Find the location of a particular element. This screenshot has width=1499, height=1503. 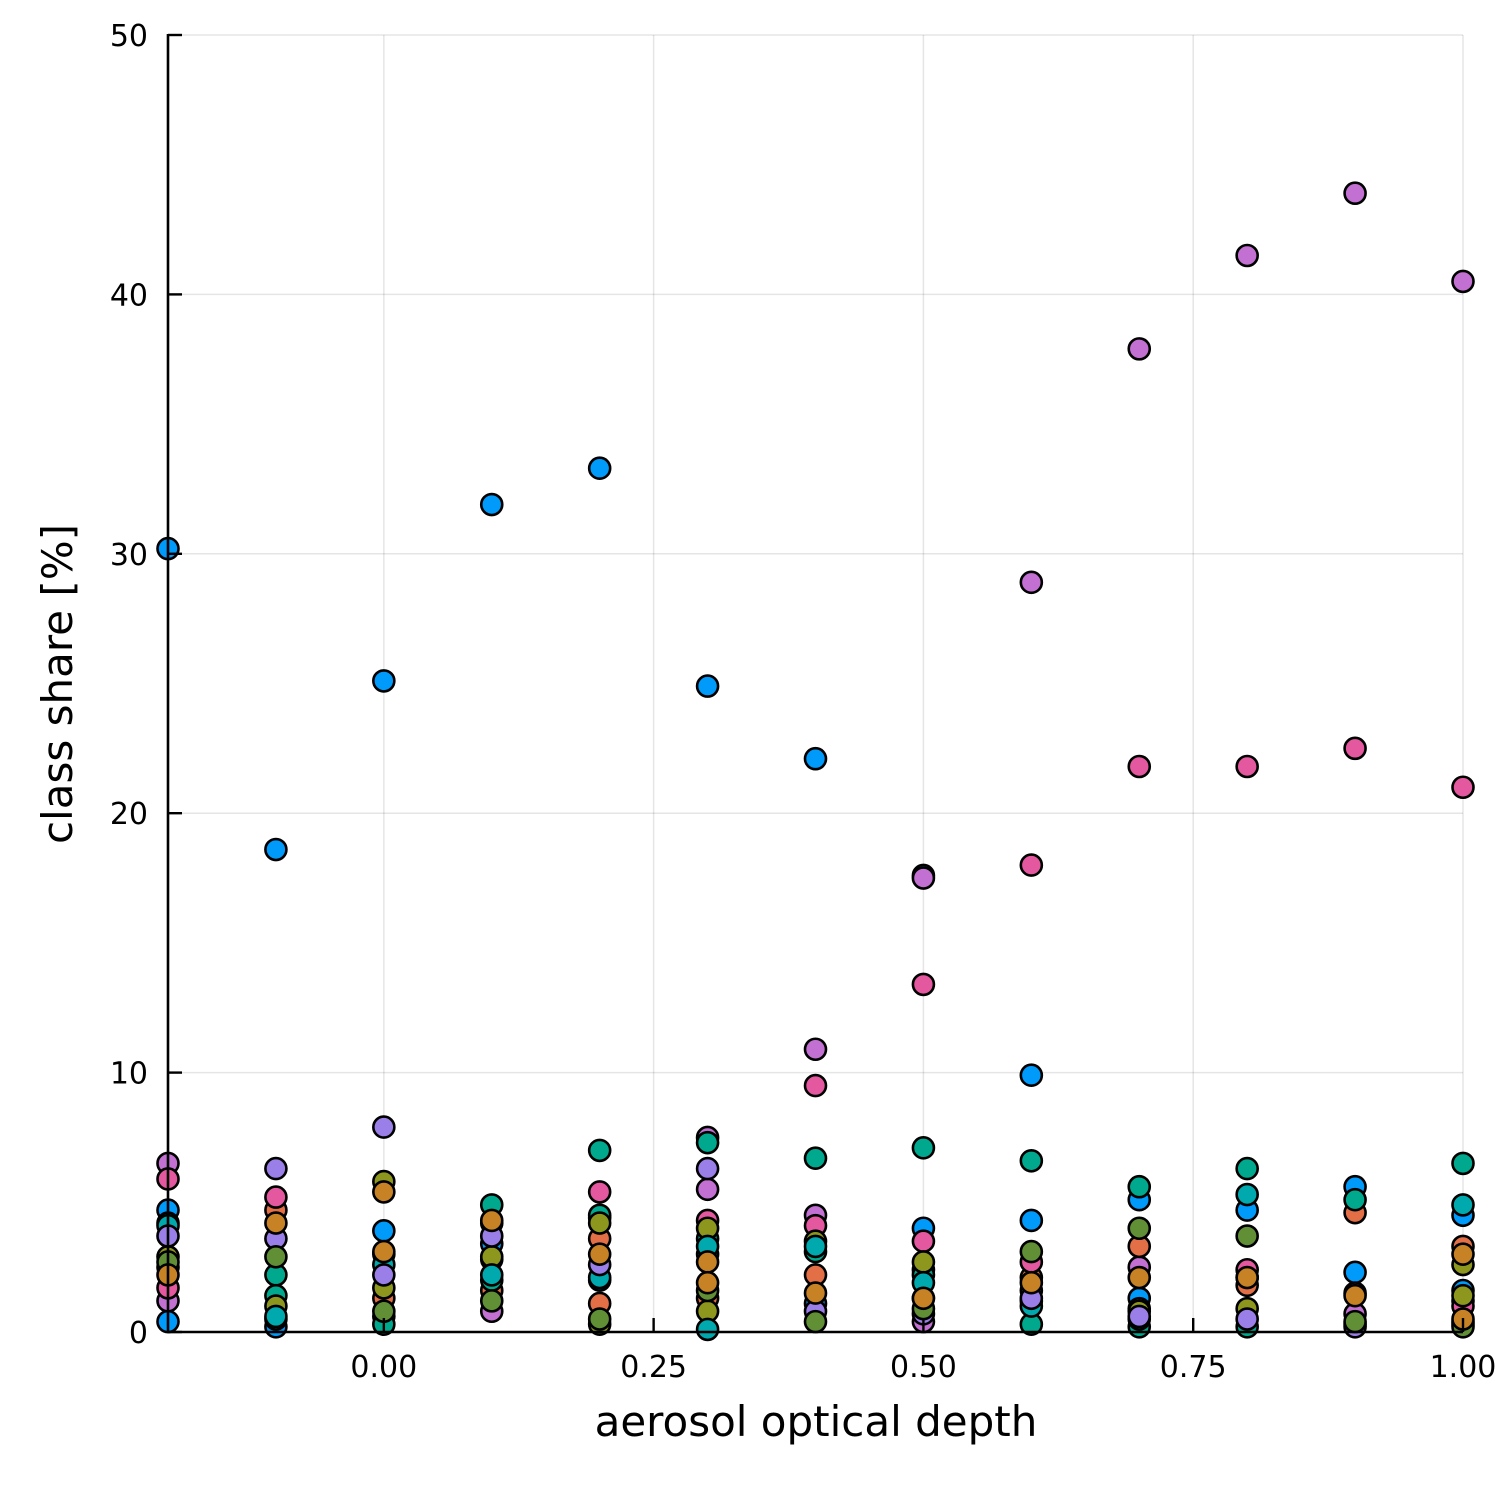

x-tick-label: 0.50 is located at coordinates (923, 1367).